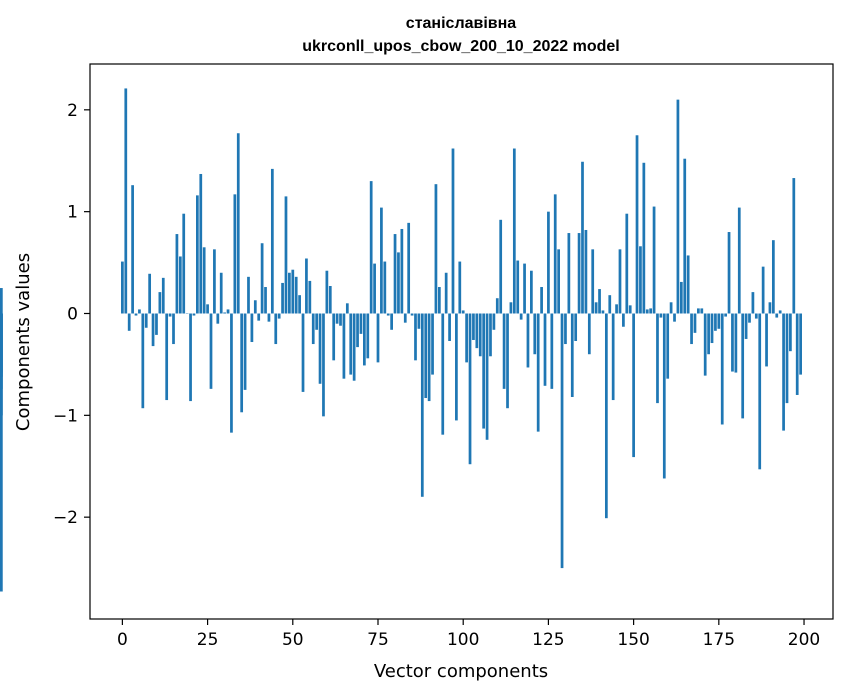  Describe the element at coordinates (72, 111) in the screenshot. I see `y-tick-label: 2` at that location.